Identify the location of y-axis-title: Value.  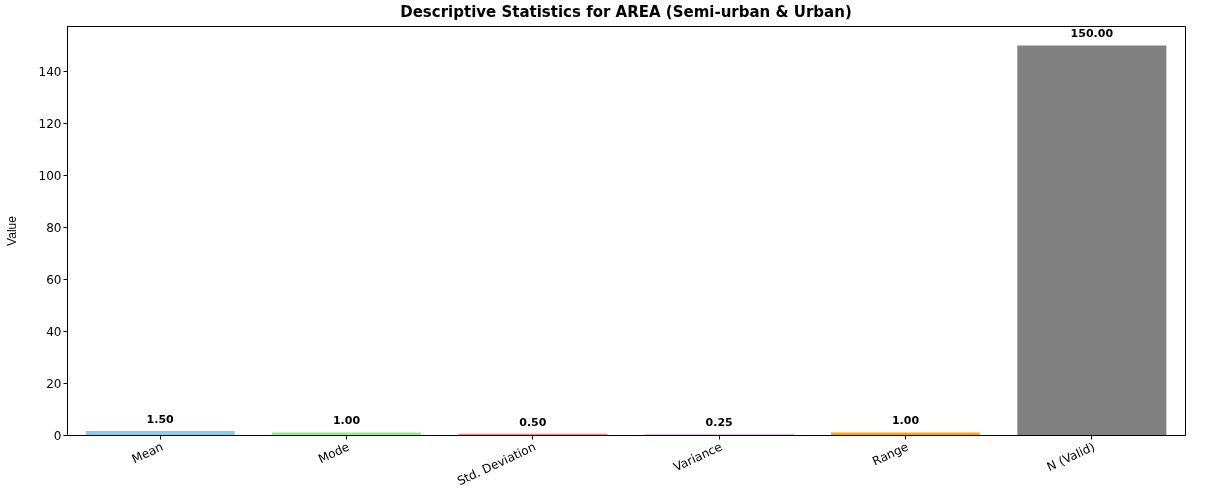
(11, 230).